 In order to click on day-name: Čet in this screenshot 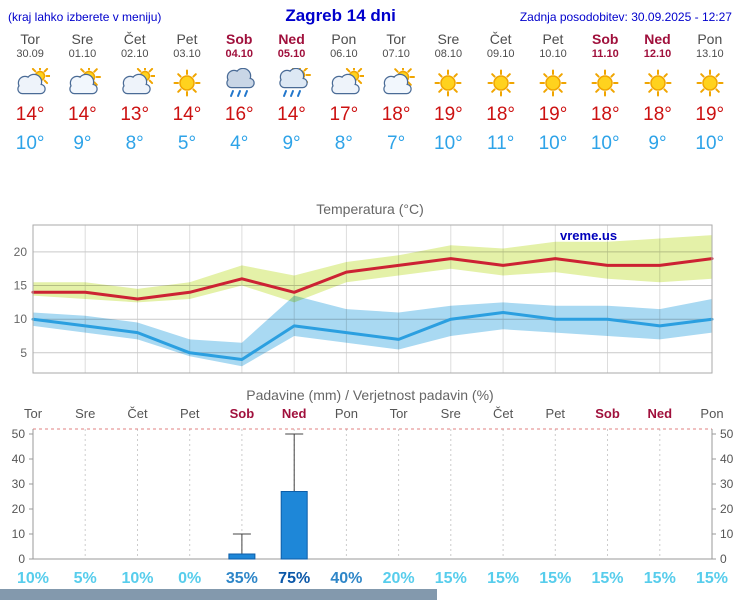, I will do `click(500, 39)`.